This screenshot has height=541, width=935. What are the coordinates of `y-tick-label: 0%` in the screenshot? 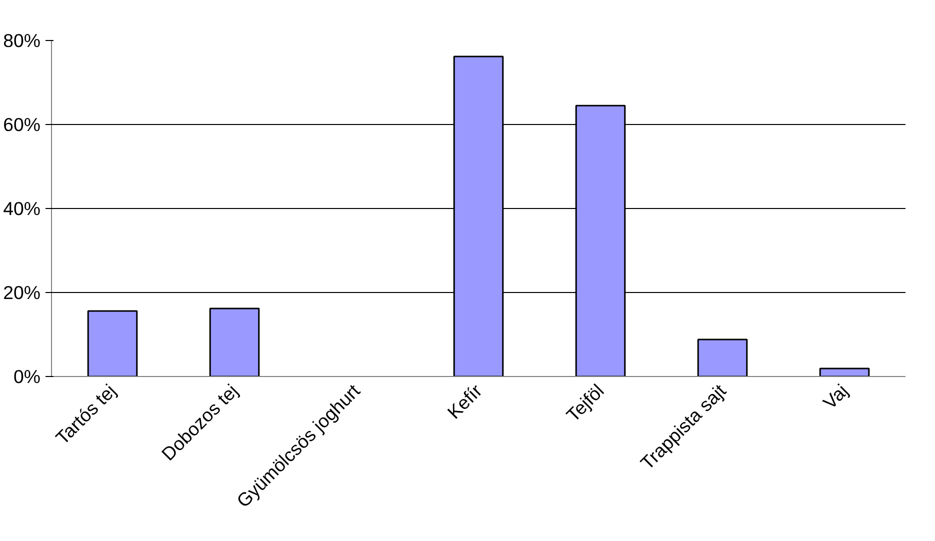 It's located at (27, 376).